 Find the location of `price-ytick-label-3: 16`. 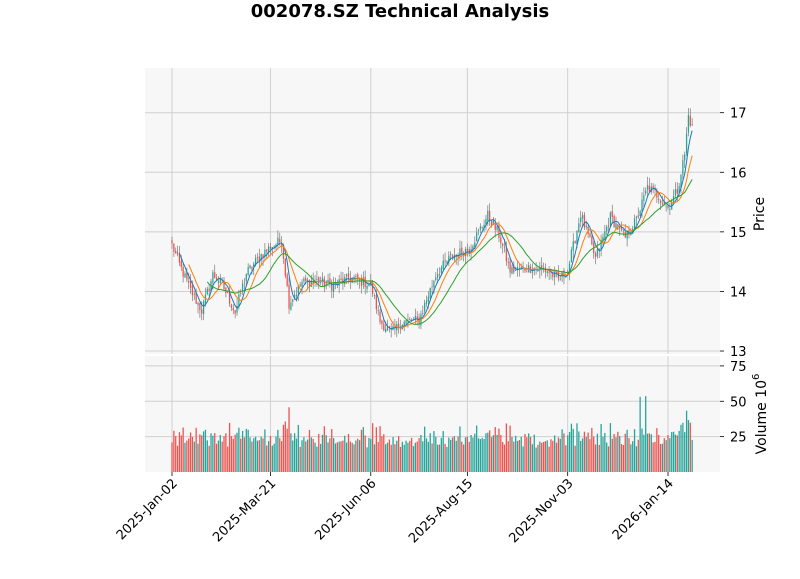

price-ytick-label-3: 16 is located at coordinates (738, 173).